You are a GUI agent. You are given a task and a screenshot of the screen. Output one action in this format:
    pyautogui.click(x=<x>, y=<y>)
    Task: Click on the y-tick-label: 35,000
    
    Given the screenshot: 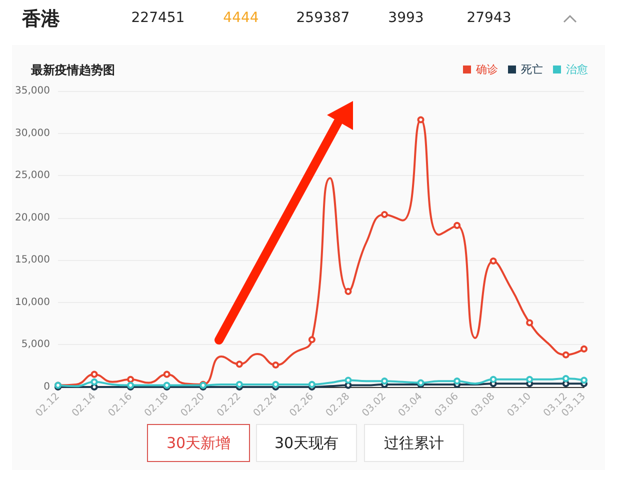 What is the action you would take?
    pyautogui.click(x=32, y=91)
    